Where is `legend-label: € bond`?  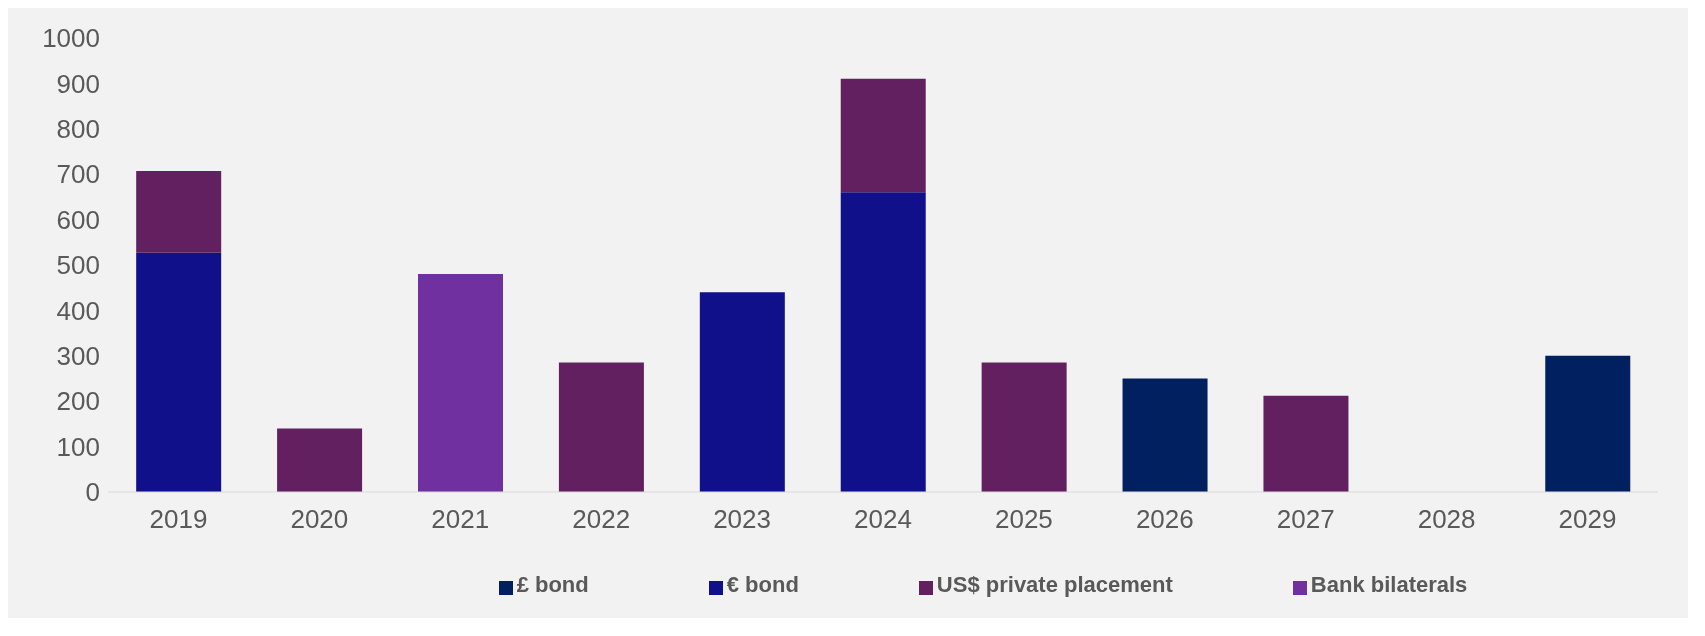 legend-label: € bond is located at coordinates (762, 584).